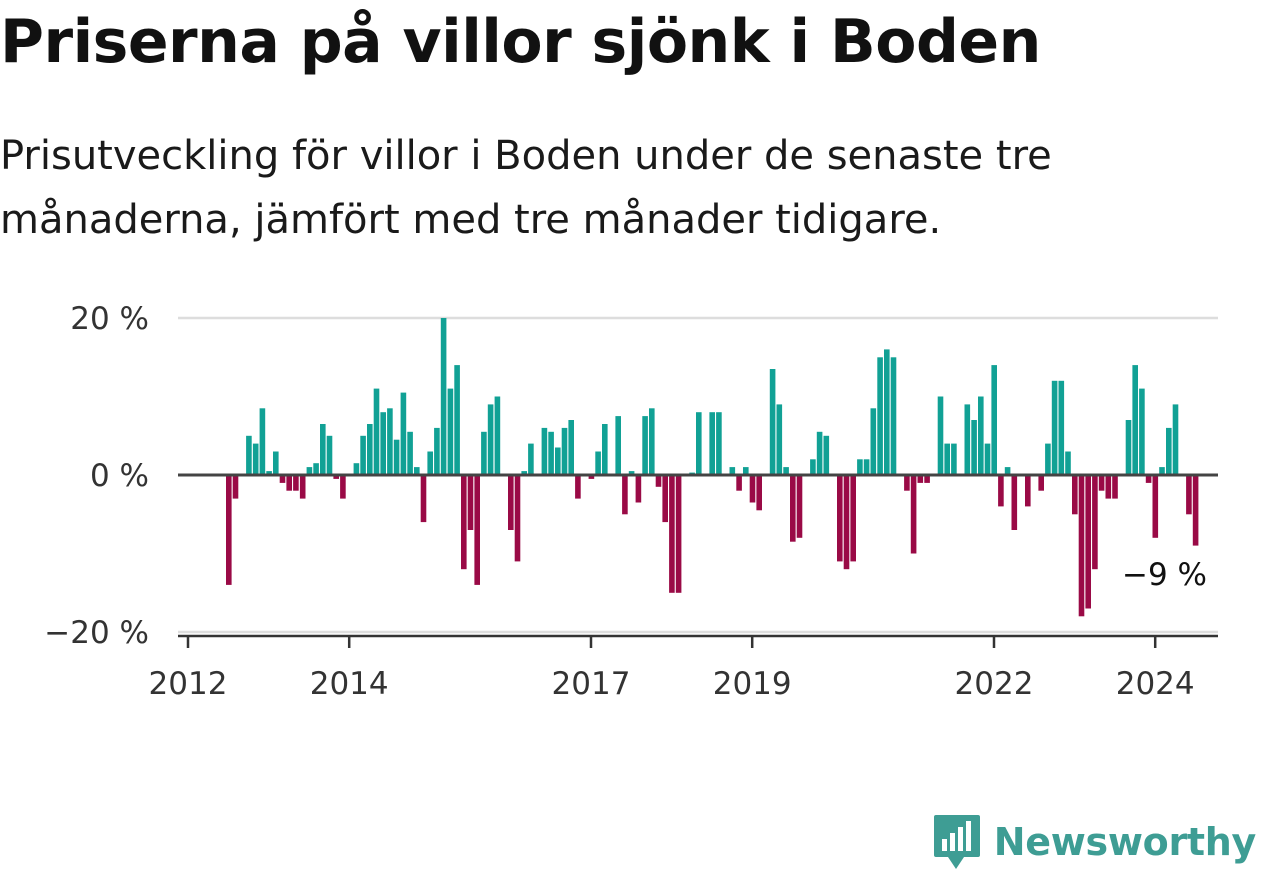 The width and height of the screenshot is (1262, 879). What do you see at coordinates (683, 668) in the screenshot?
I see `x-axis: 2012 2014 2017 2019 2022 2024` at bounding box center [683, 668].